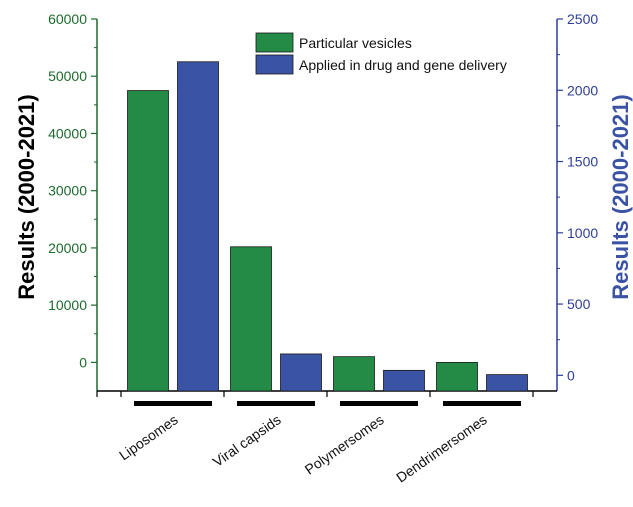  Describe the element at coordinates (274, 64) in the screenshot. I see `legend-swatch-applied-in-drug-and-gene-delivery` at that location.